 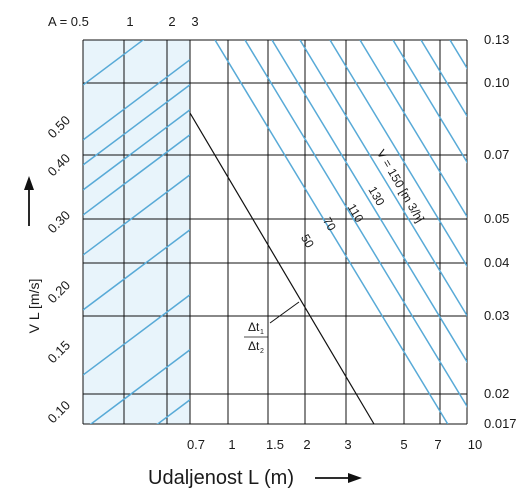 What do you see at coordinates (496, 39) in the screenshot?
I see `right-y-tick-label: 0.13` at bounding box center [496, 39].